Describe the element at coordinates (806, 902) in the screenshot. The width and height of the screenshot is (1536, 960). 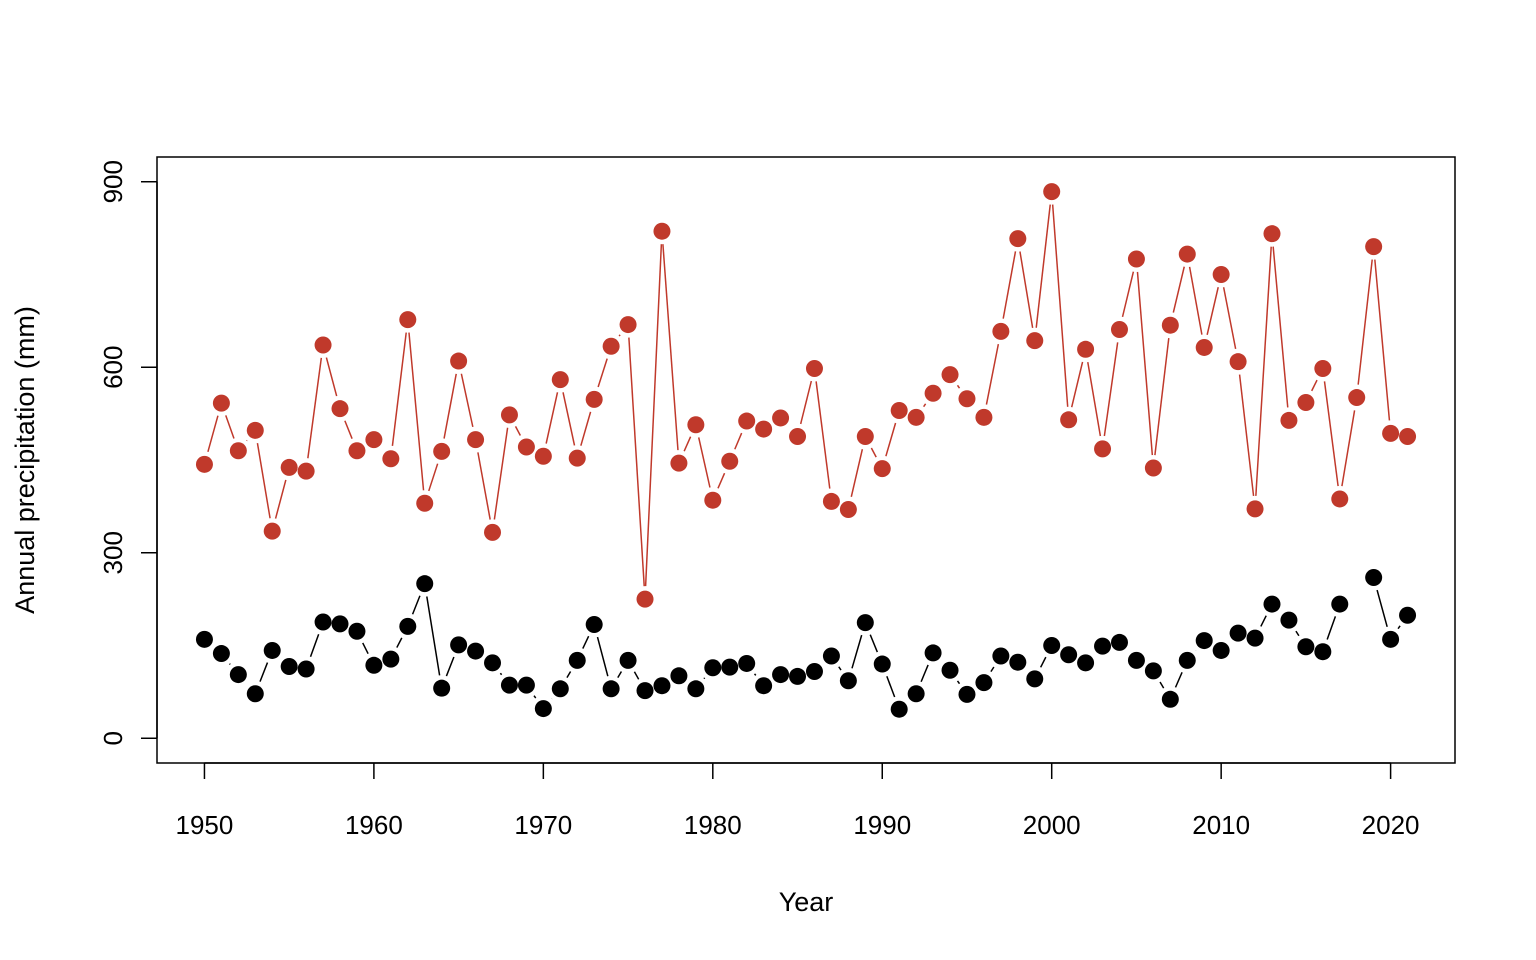
I see `x-axis-title: Year` at that location.